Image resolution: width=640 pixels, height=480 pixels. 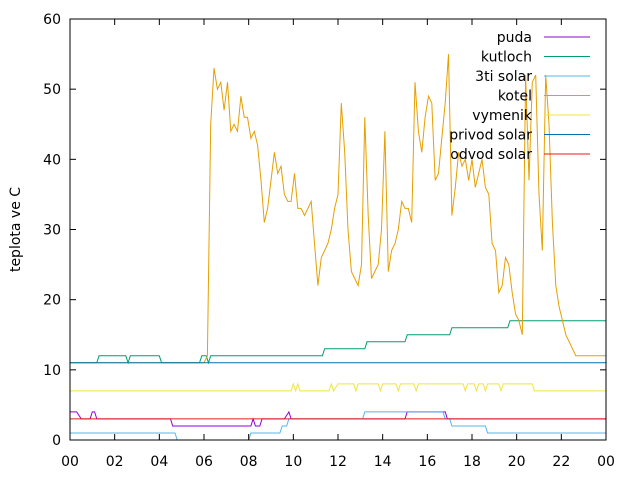 I want to click on legend-label-privod-solar: privod solar, so click(x=490, y=136).